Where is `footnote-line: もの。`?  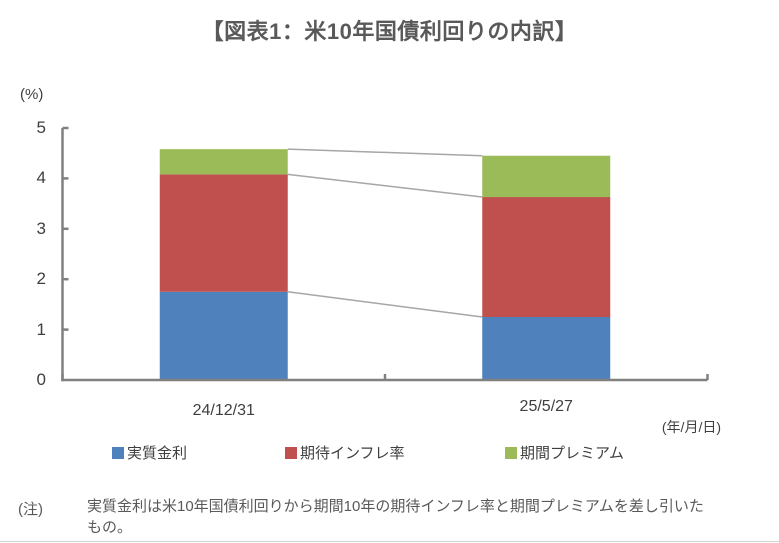 footnote-line: もの。 is located at coordinates (110, 527).